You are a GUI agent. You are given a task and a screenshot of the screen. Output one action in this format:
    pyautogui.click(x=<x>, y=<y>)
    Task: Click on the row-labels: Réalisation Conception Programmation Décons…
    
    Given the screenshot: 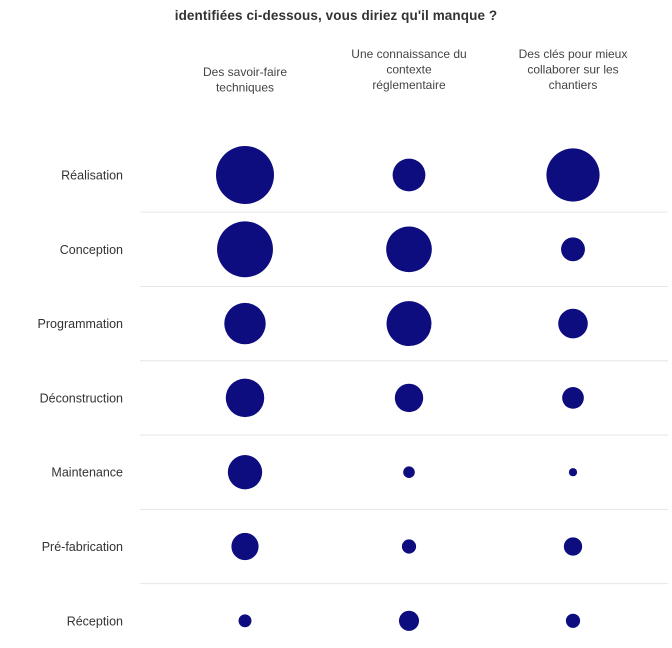 What is the action you would take?
    pyautogui.click(x=81, y=399)
    